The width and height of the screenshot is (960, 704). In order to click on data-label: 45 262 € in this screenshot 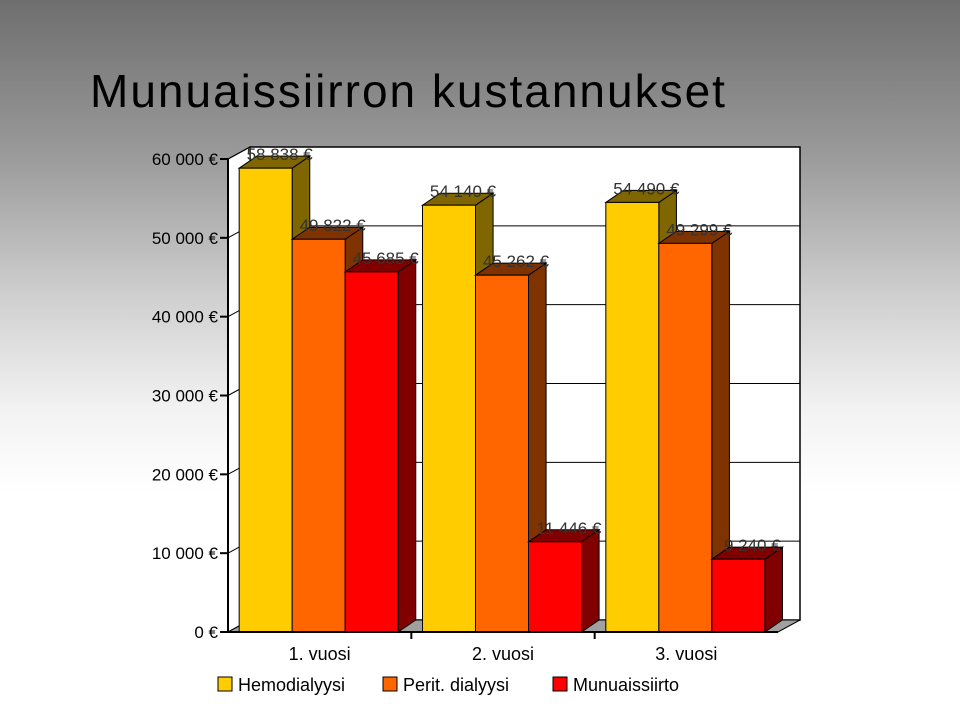, I will do `click(516, 261)`.